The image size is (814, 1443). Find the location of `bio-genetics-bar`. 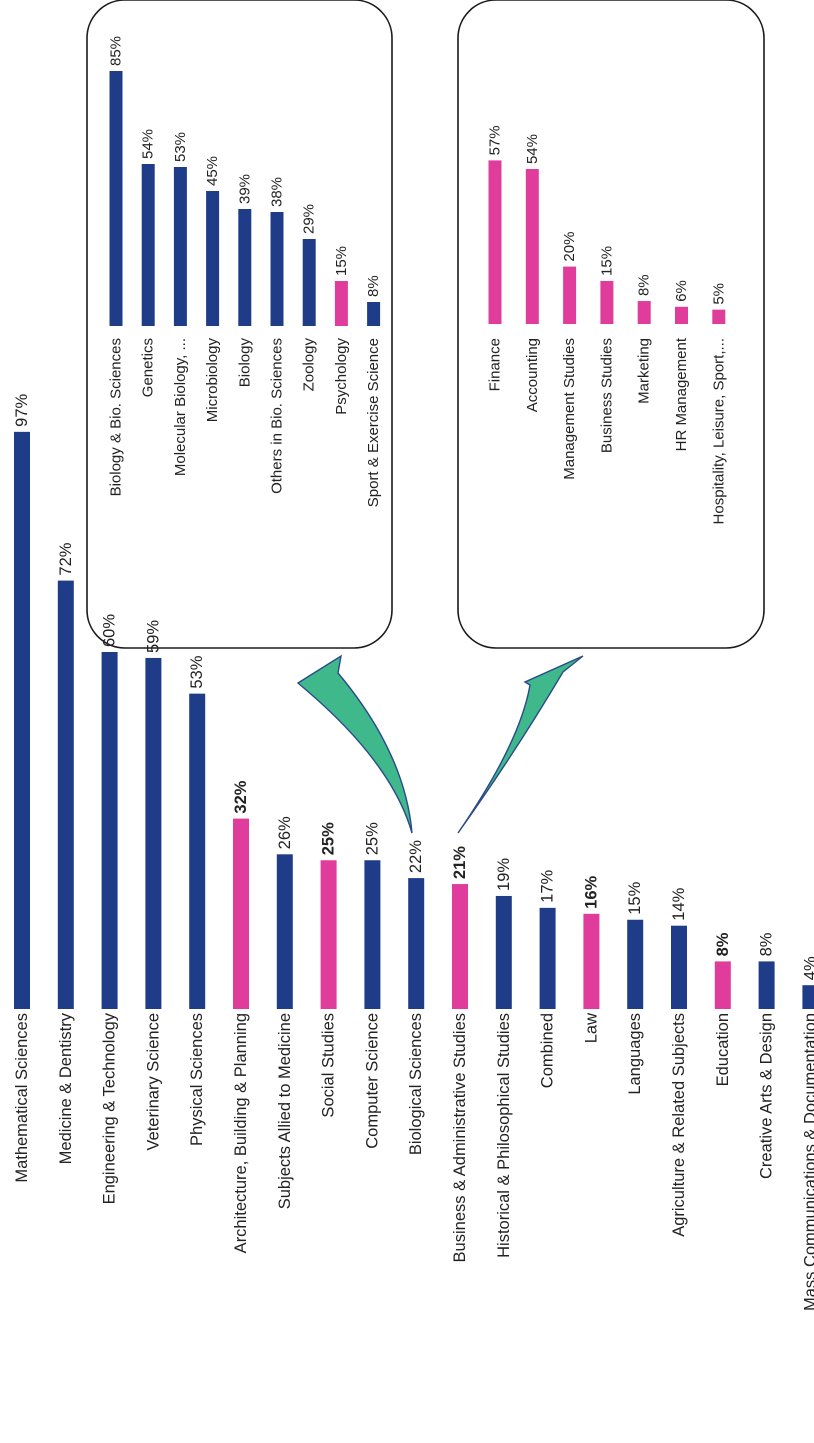

bio-genetics-bar is located at coordinates (148, 245).